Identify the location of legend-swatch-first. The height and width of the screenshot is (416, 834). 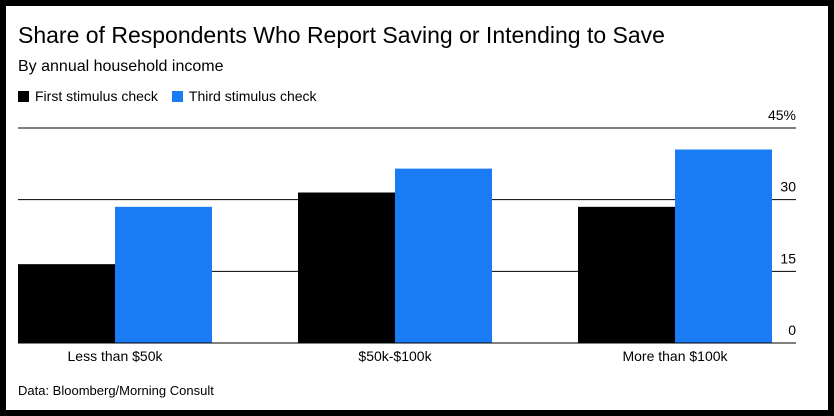
(23, 96).